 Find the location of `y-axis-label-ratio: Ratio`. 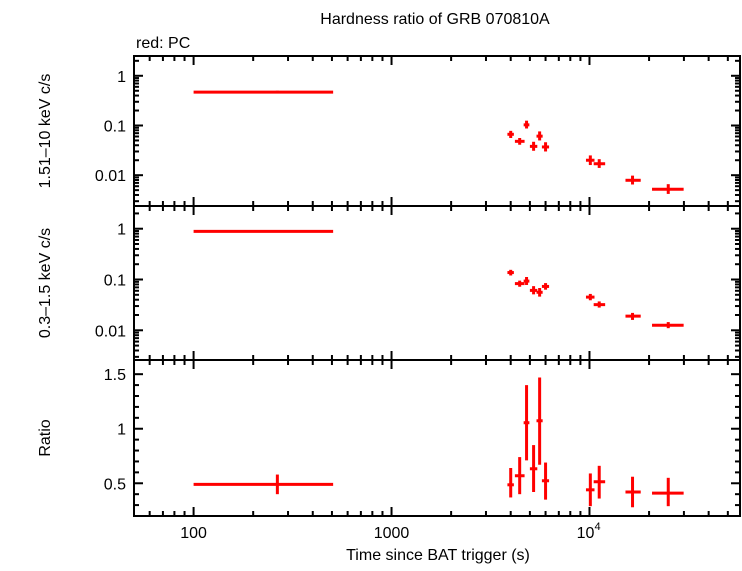

y-axis-label-ratio: Ratio is located at coordinates (45, 437).